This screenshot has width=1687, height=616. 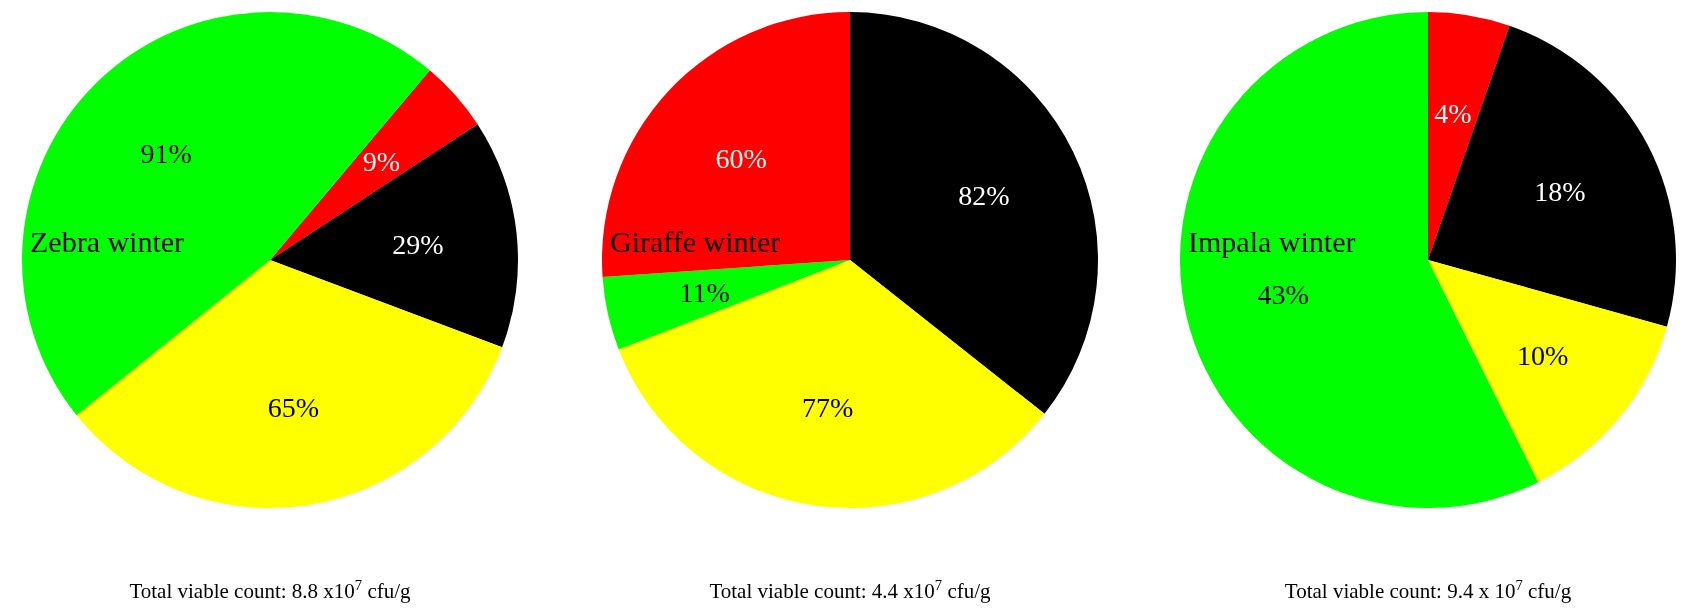 What do you see at coordinates (984, 195) in the screenshot?
I see `data-label: 82%` at bounding box center [984, 195].